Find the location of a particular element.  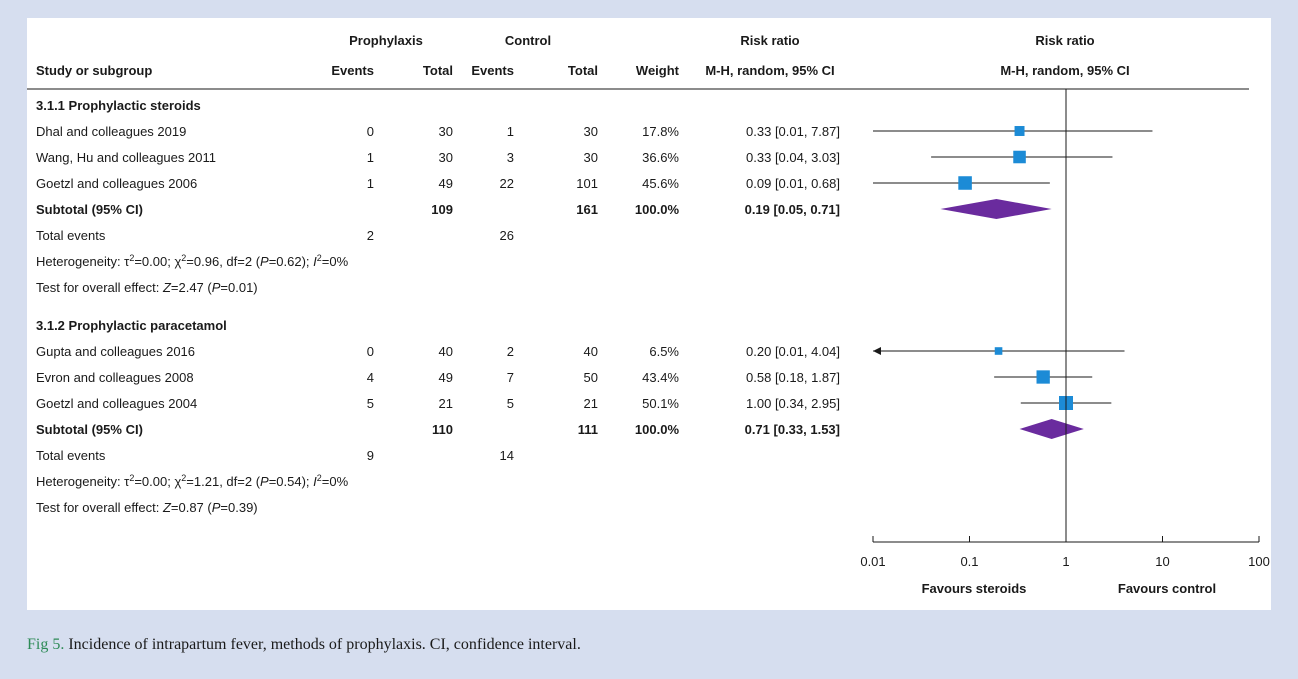

axis-tick-label: 1 is located at coordinates (1065, 561).